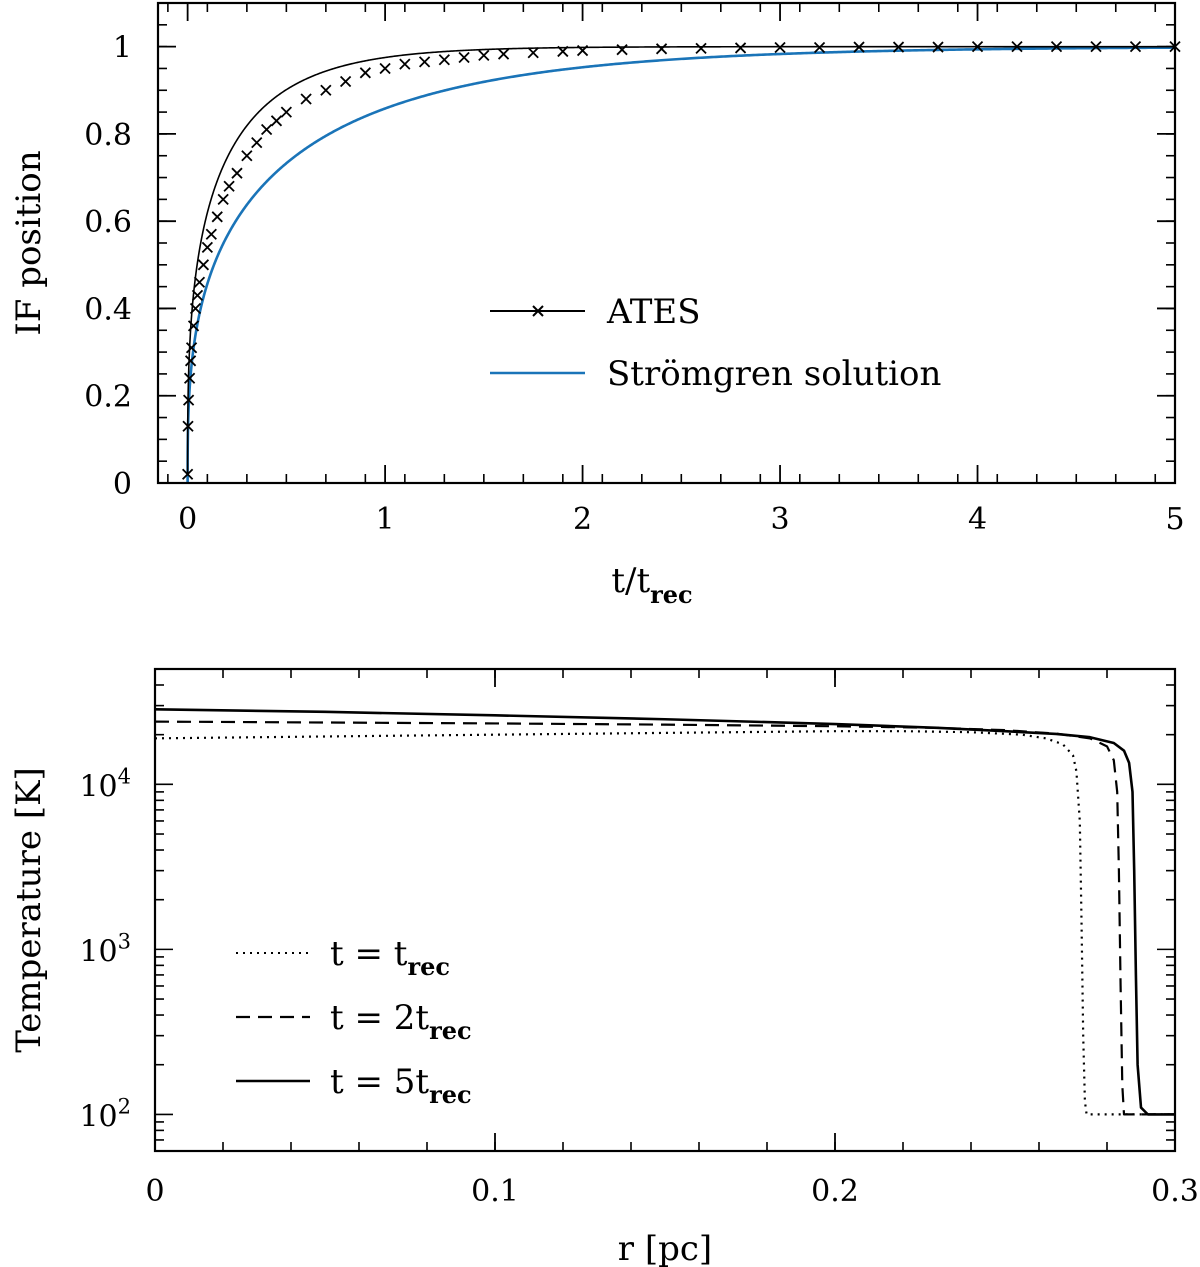  Describe the element at coordinates (401, 1021) in the screenshot. I see `legend-label-t2: t = 2trec` at that location.